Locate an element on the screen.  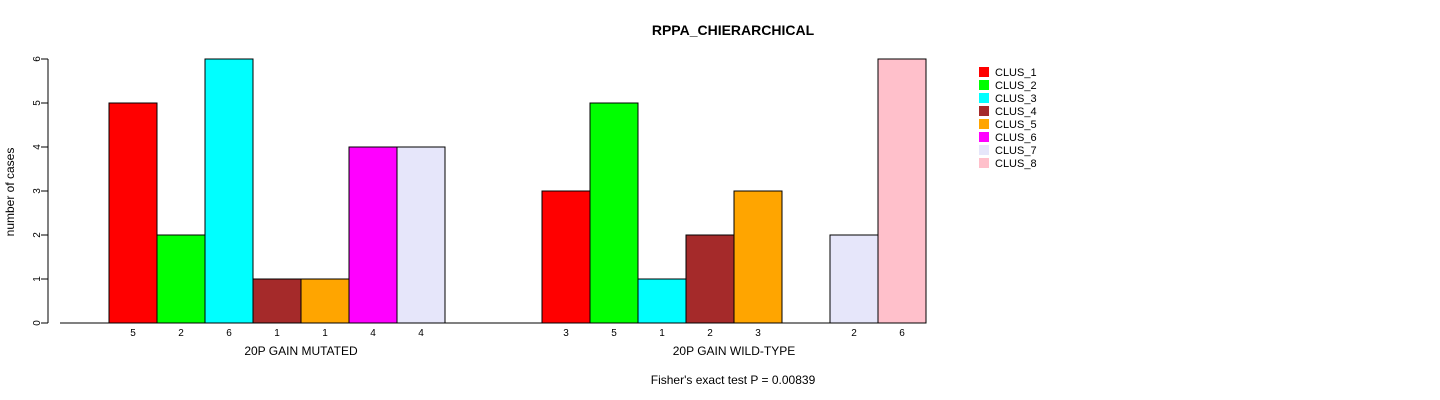
y-axis: 0 1 2 3 4 5 6 is located at coordinates (40, 191).